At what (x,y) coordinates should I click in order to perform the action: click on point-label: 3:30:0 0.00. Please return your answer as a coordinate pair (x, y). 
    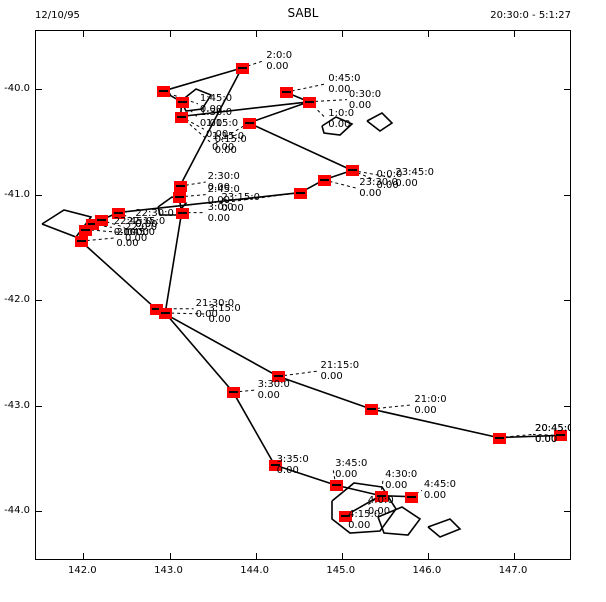
    Looking at the image, I should click on (274, 390).